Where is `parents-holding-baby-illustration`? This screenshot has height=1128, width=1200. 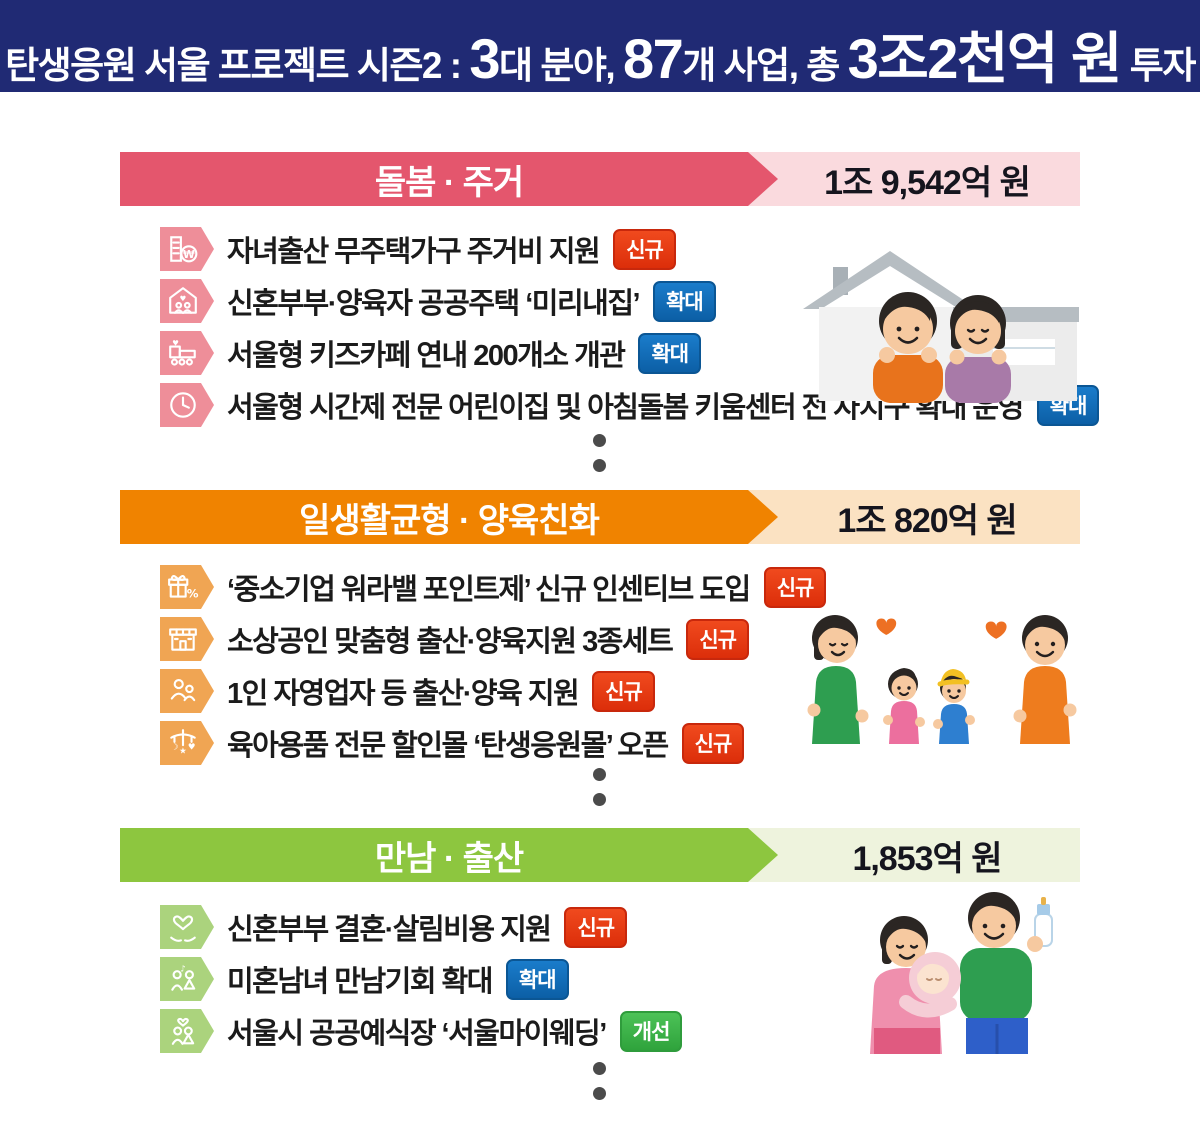 parents-holding-baby-illustration is located at coordinates (961, 973).